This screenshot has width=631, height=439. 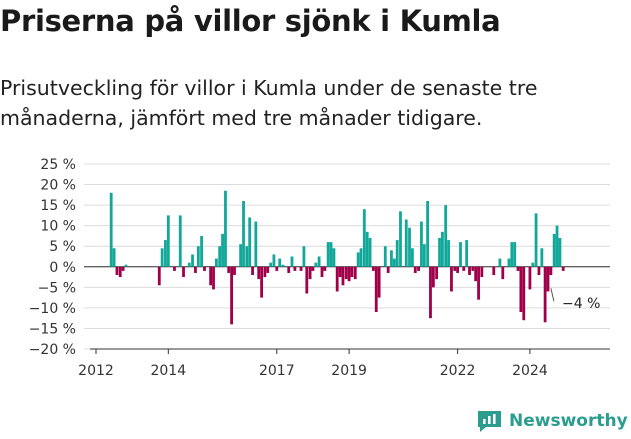 I want to click on annotation-label: −4 %, so click(x=581, y=304).